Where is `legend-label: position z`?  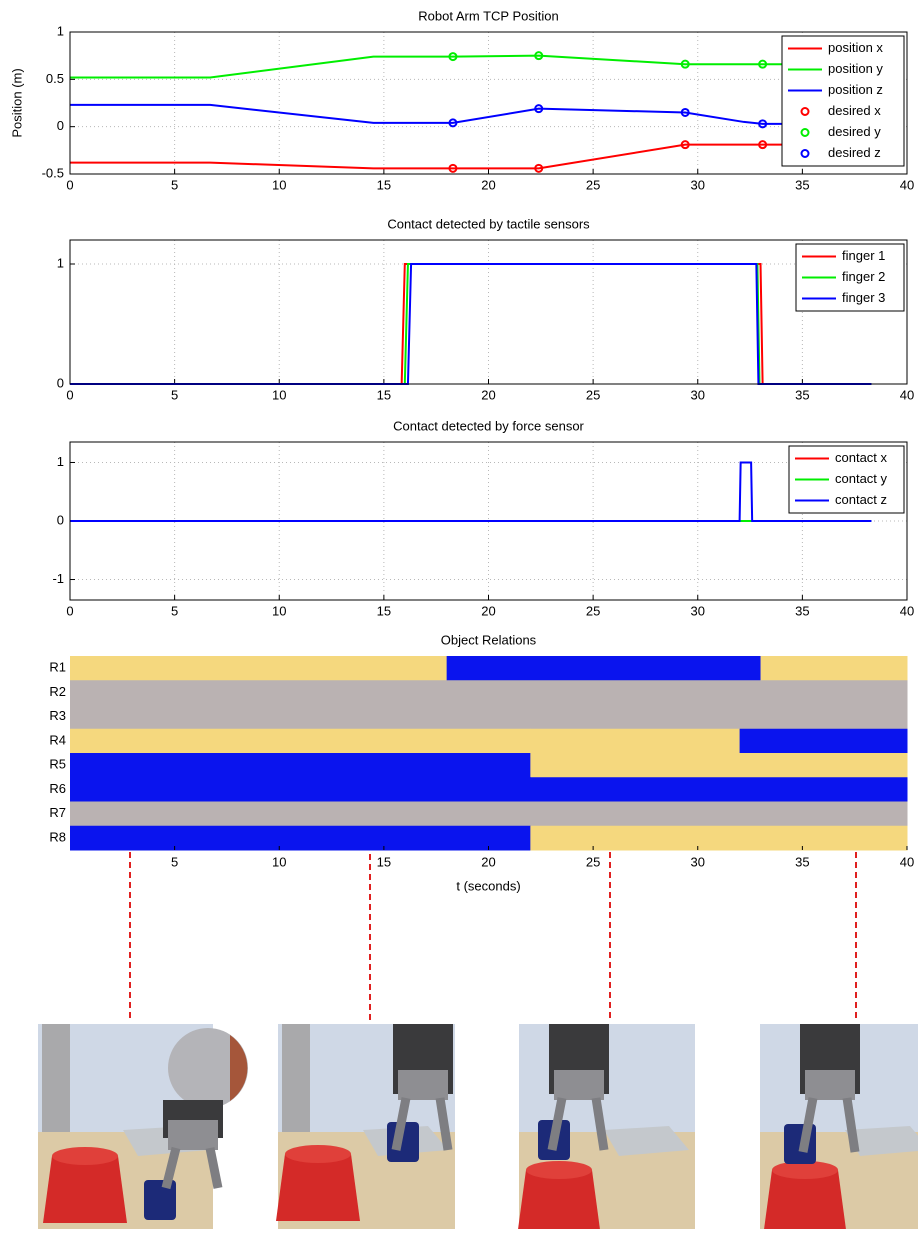
legend-label: position z is located at coordinates (855, 89).